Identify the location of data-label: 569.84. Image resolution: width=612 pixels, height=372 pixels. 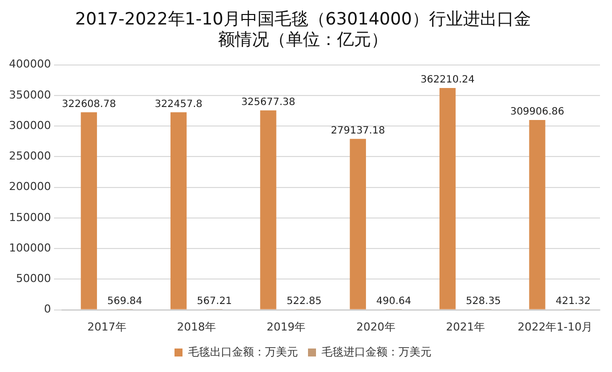
(124, 302).